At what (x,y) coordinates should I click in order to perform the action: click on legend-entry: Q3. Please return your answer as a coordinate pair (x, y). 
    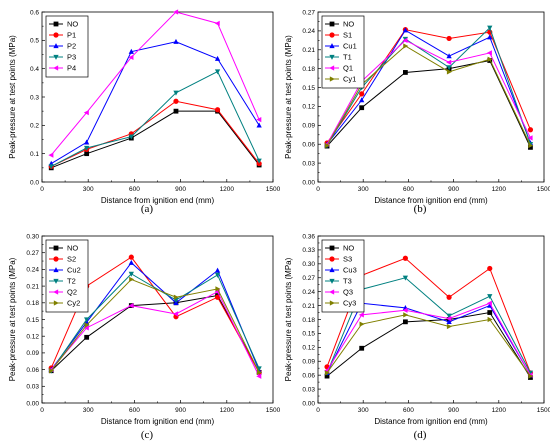
    Looking at the image, I should click on (348, 292).